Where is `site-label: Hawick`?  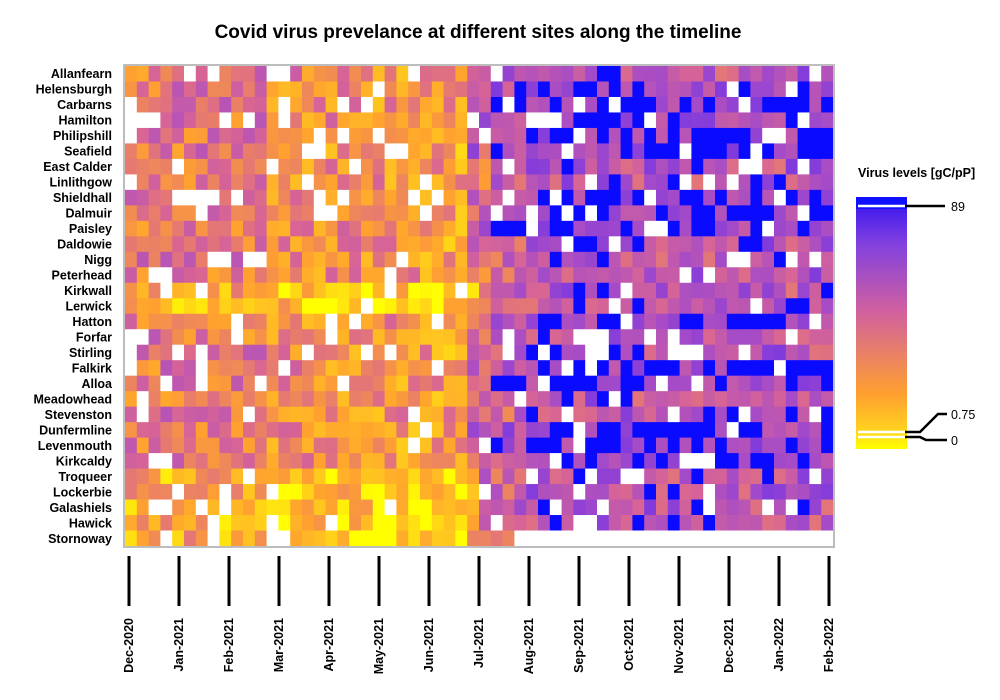
site-label: Hawick is located at coordinates (90, 523).